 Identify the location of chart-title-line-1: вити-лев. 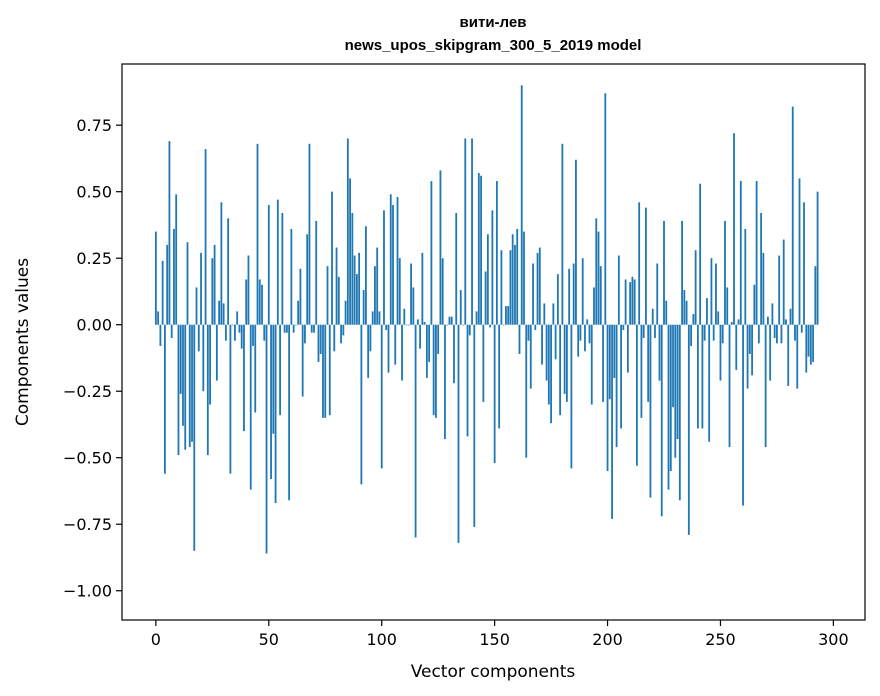
(493, 22).